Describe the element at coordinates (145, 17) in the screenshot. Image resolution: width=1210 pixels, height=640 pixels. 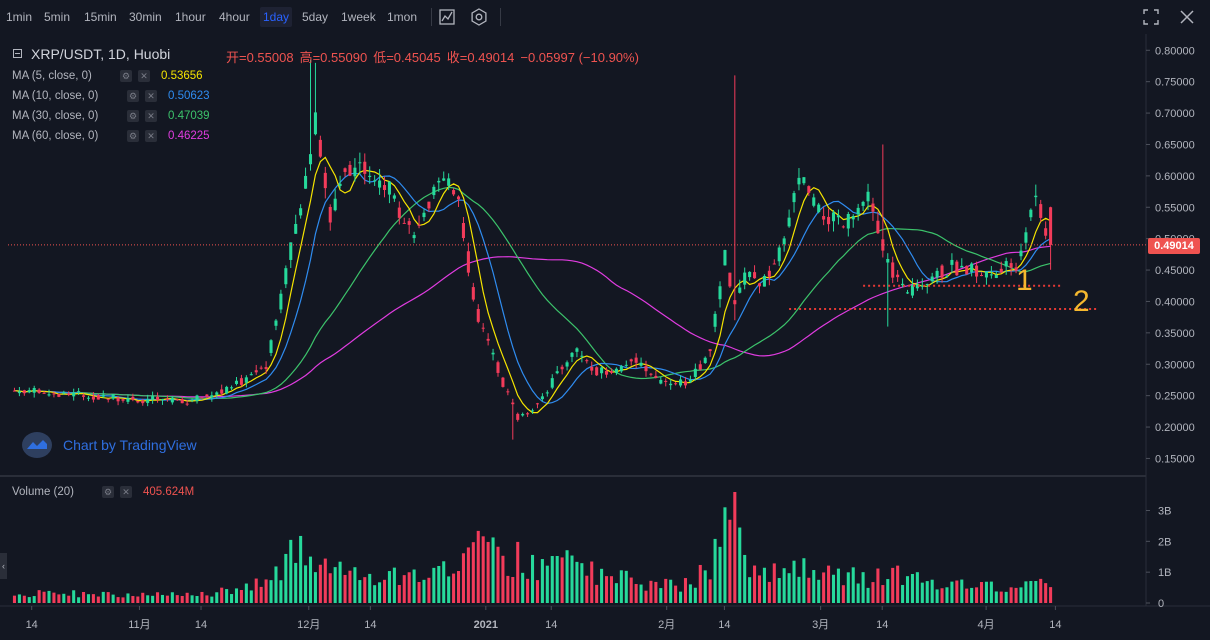
I see `timeframe-30min: 30min` at that location.